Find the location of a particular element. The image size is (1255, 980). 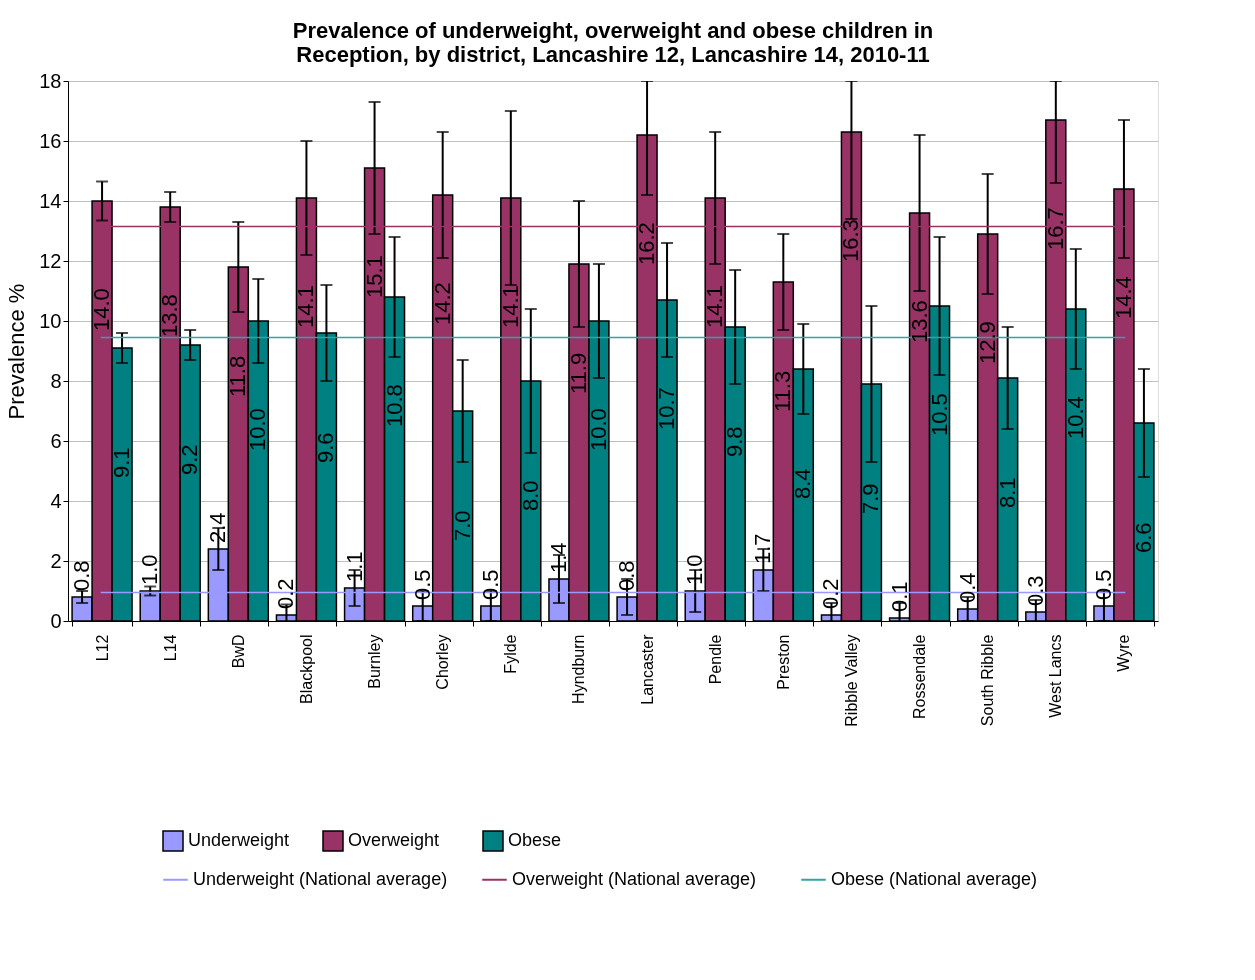

x-tick-label: Preston is located at coordinates (783, 662).